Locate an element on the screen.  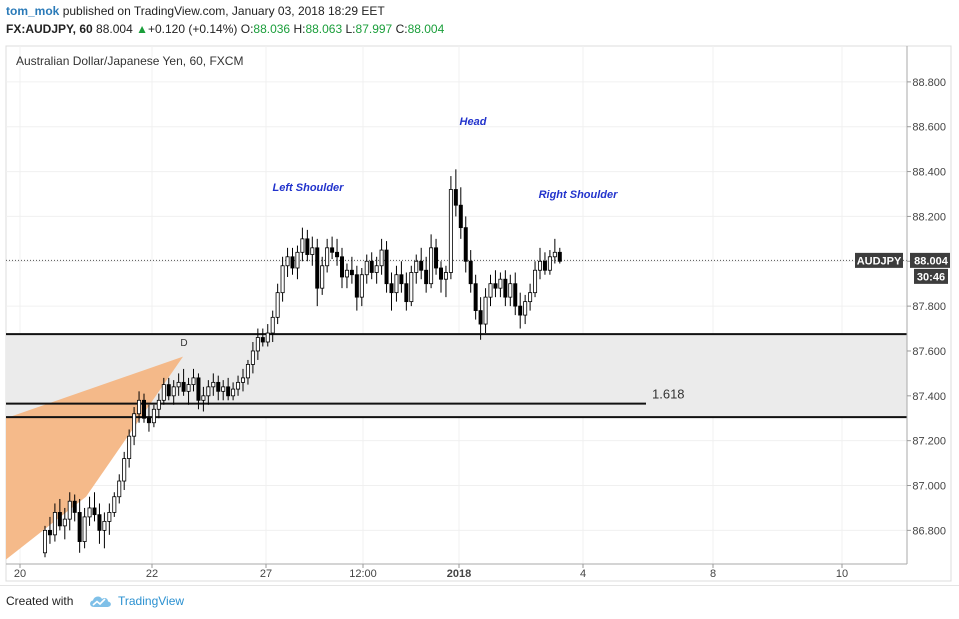
tradingview-cloud-icon is located at coordinates (100, 601).